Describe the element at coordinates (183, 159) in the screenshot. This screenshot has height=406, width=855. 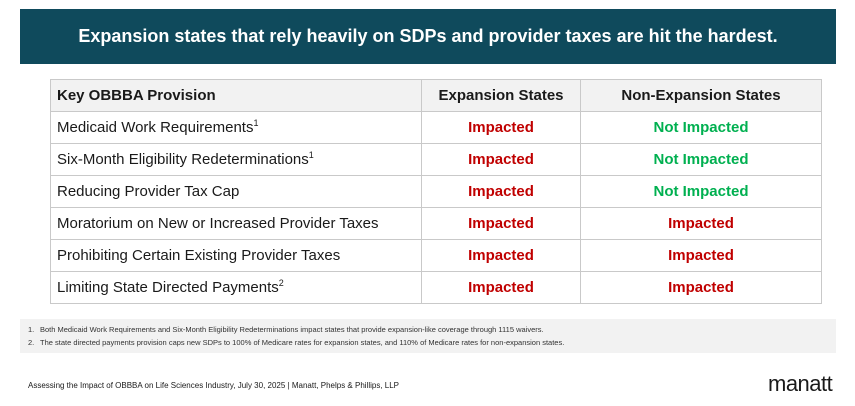
I see `provision-label: Six-Month Eligibility Redeterminations` at that location.